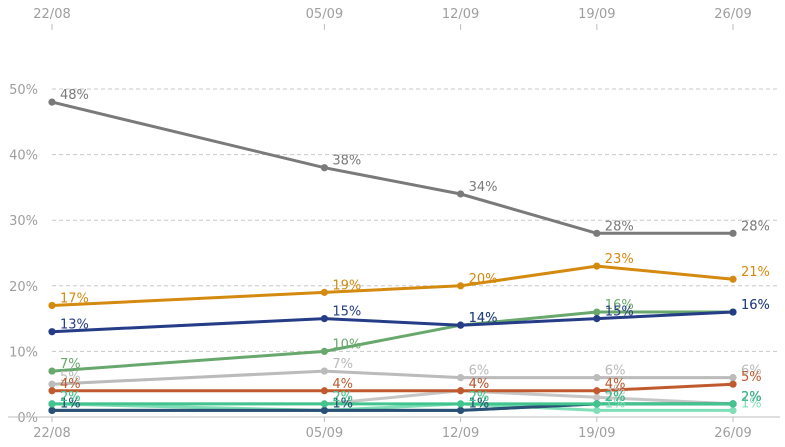 The image size is (785, 447). What do you see at coordinates (483, 279) in the screenshot?
I see `data-label: 20%` at bounding box center [483, 279].